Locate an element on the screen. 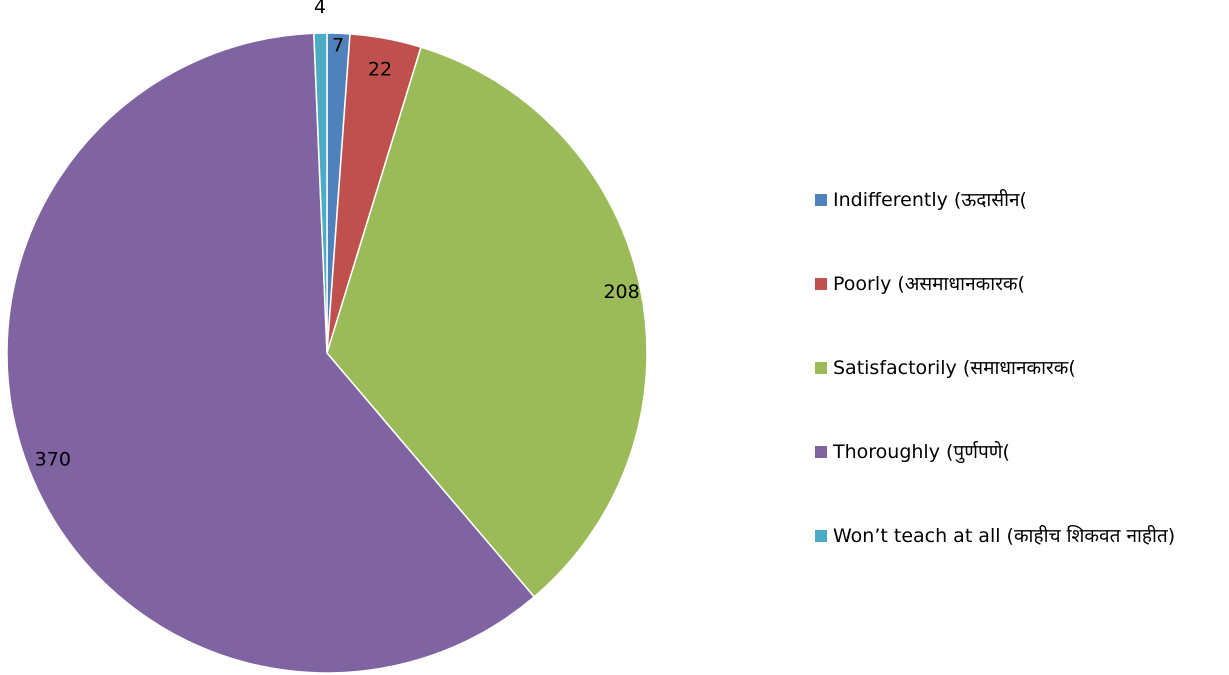 Image resolution: width=1229 pixels, height=675 pixels. data-label-indifferently: 7 is located at coordinates (338, 46).